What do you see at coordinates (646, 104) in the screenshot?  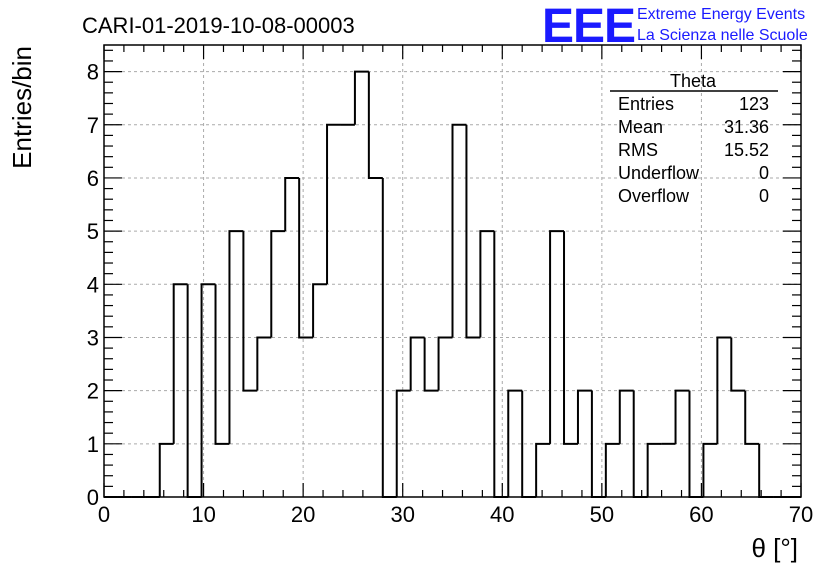 I see `stats-label: Entries` at bounding box center [646, 104].